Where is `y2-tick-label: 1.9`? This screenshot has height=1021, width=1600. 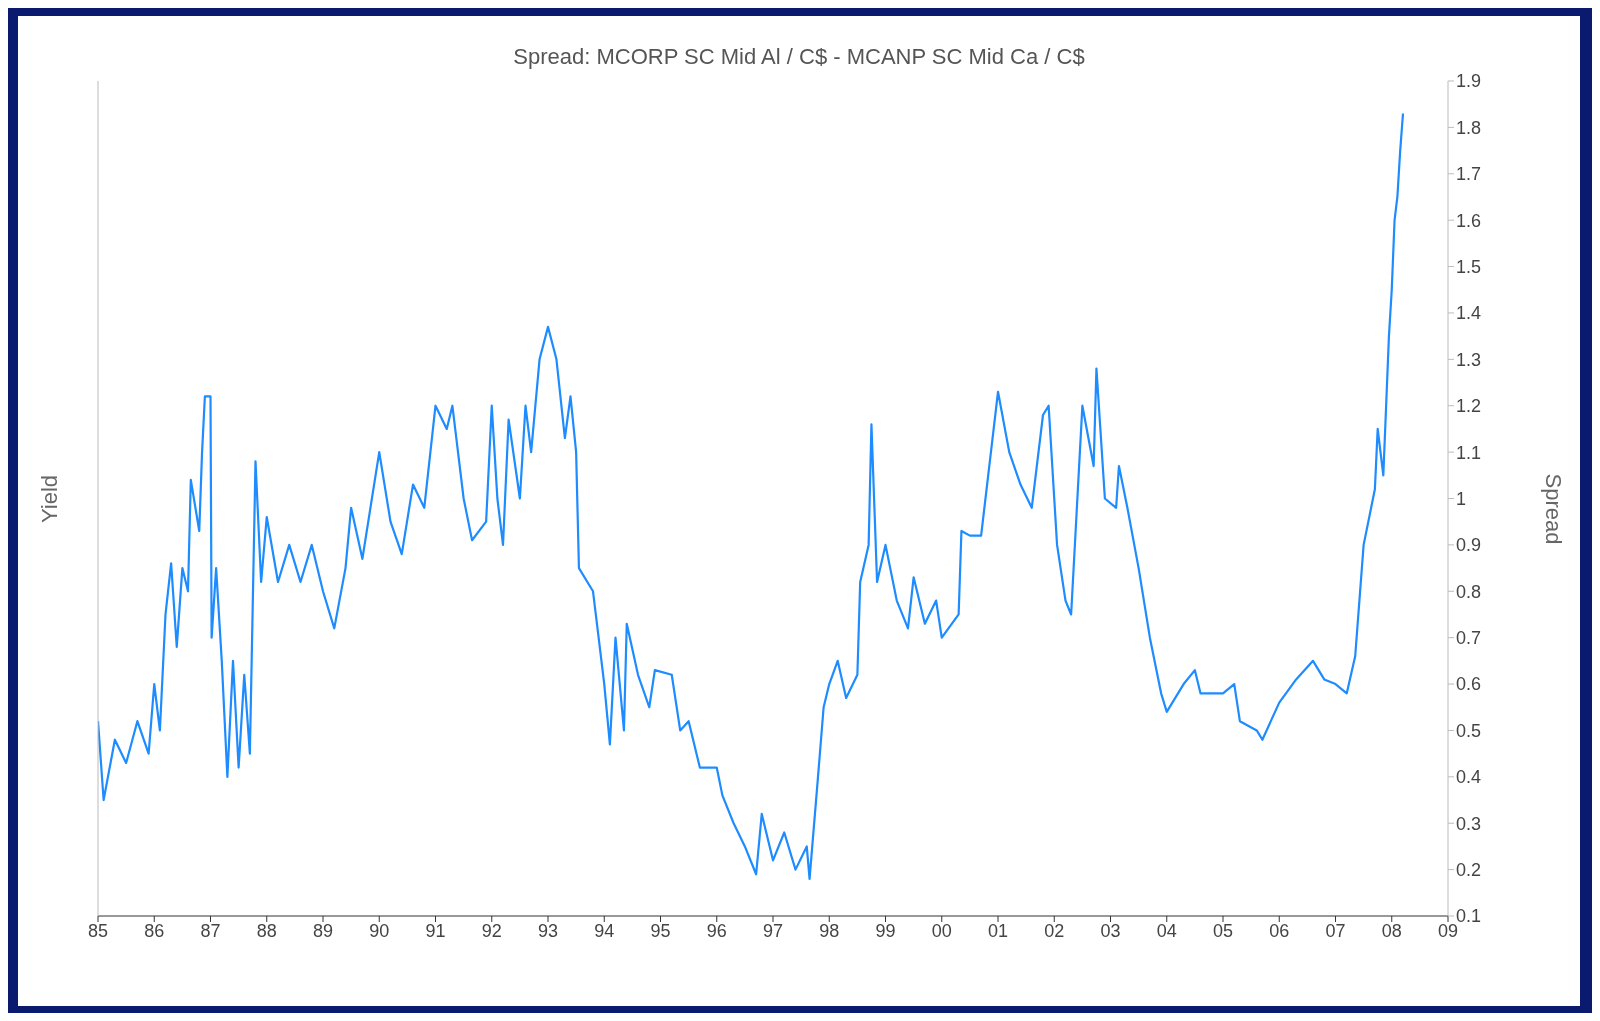 y2-tick-label: 1.9 is located at coordinates (1469, 81).